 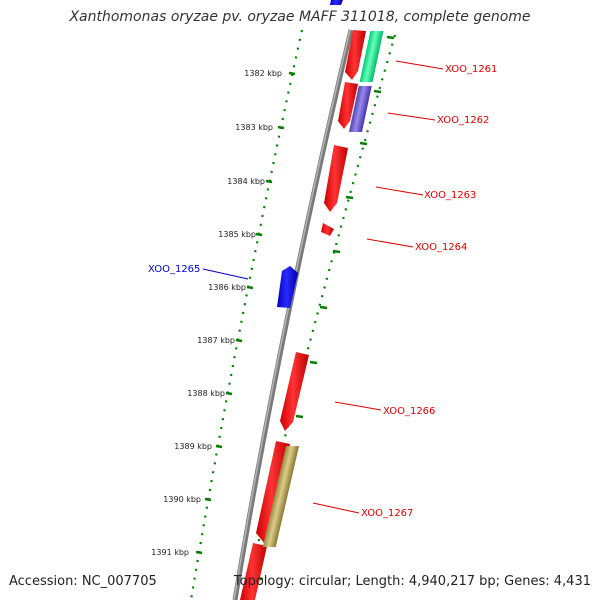 I want to click on scale-label-1389: 1389 kbp, so click(x=193, y=446).